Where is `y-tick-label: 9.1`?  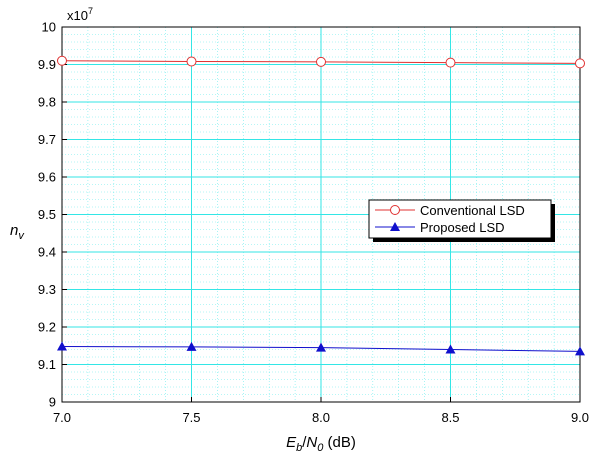 y-tick-label: 9.1 is located at coordinates (47, 364).